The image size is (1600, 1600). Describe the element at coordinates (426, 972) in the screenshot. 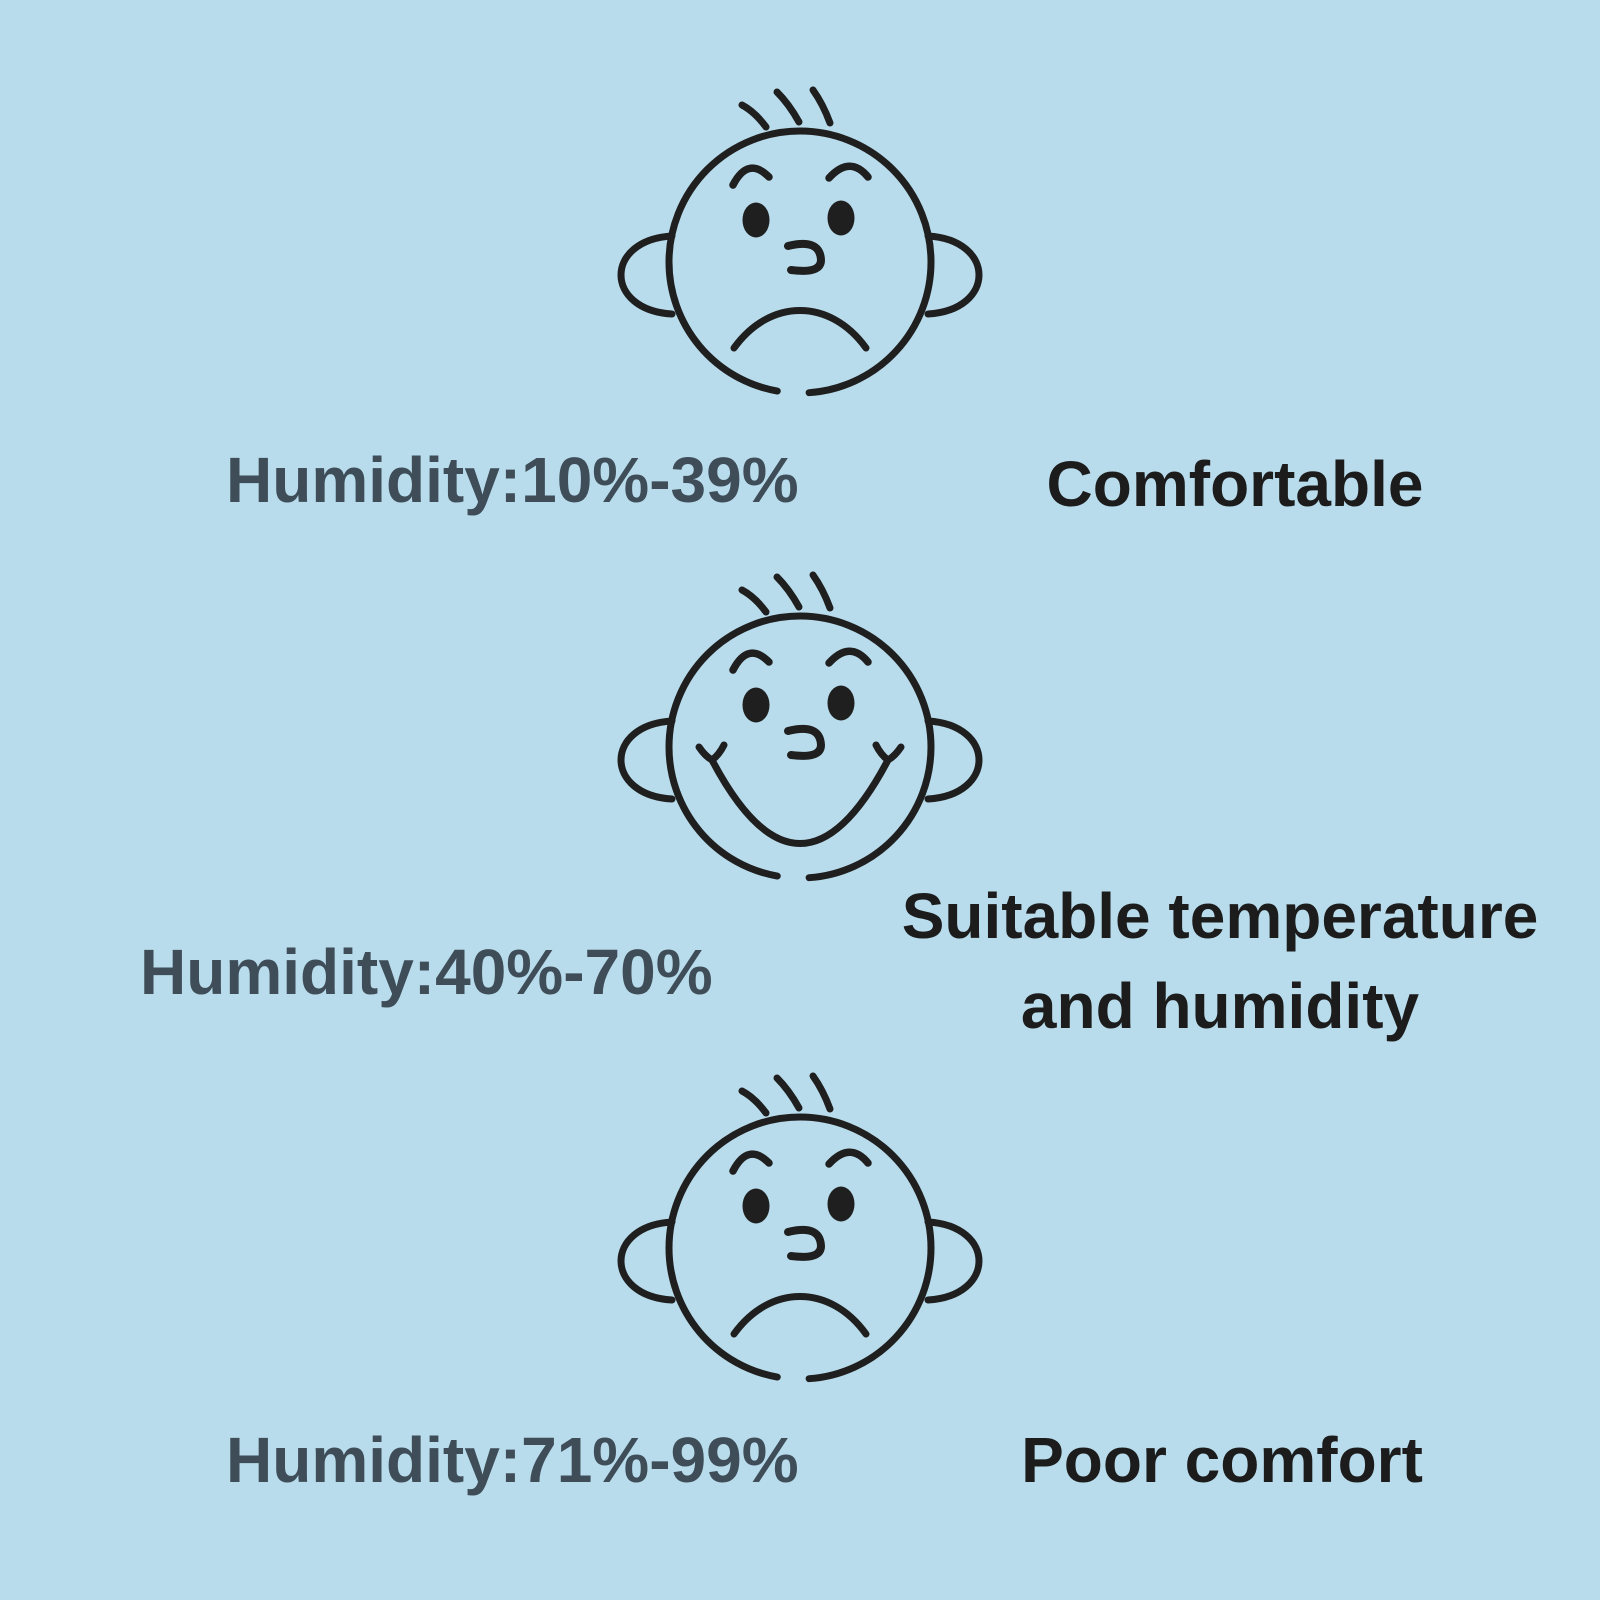

I see `humidity-range-label: Humidity:40%-70%` at that location.